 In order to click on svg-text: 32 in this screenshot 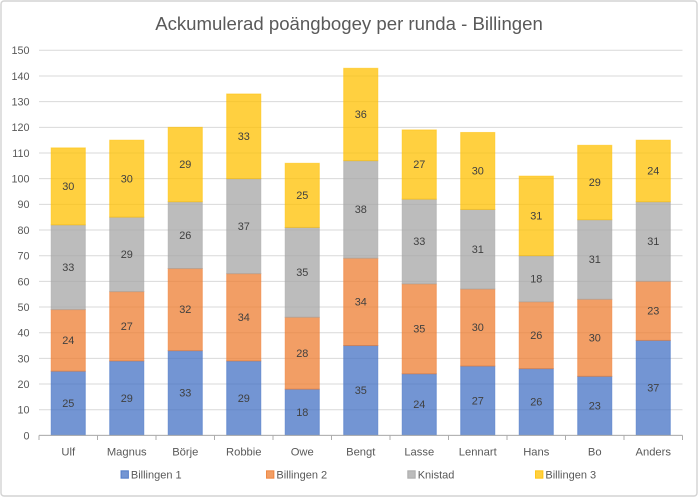, I will do `click(185, 310)`.